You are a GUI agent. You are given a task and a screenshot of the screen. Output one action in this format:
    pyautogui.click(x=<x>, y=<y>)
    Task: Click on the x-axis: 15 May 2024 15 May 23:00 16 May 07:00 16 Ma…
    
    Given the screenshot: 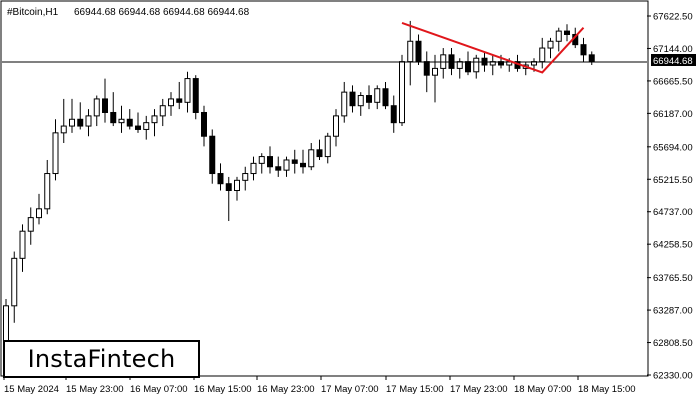 What is the action you would take?
    pyautogui.click(x=319, y=385)
    